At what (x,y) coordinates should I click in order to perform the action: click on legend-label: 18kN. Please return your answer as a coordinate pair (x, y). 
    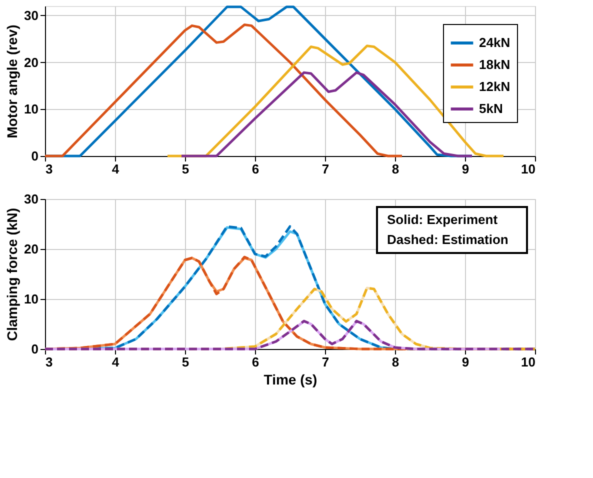
    Looking at the image, I should click on (494, 64).